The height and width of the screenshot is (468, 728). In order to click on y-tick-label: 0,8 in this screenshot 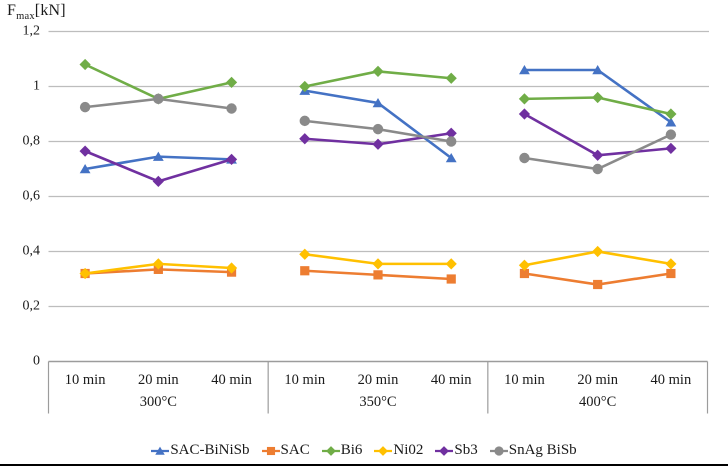, I will do `click(31, 141)`.